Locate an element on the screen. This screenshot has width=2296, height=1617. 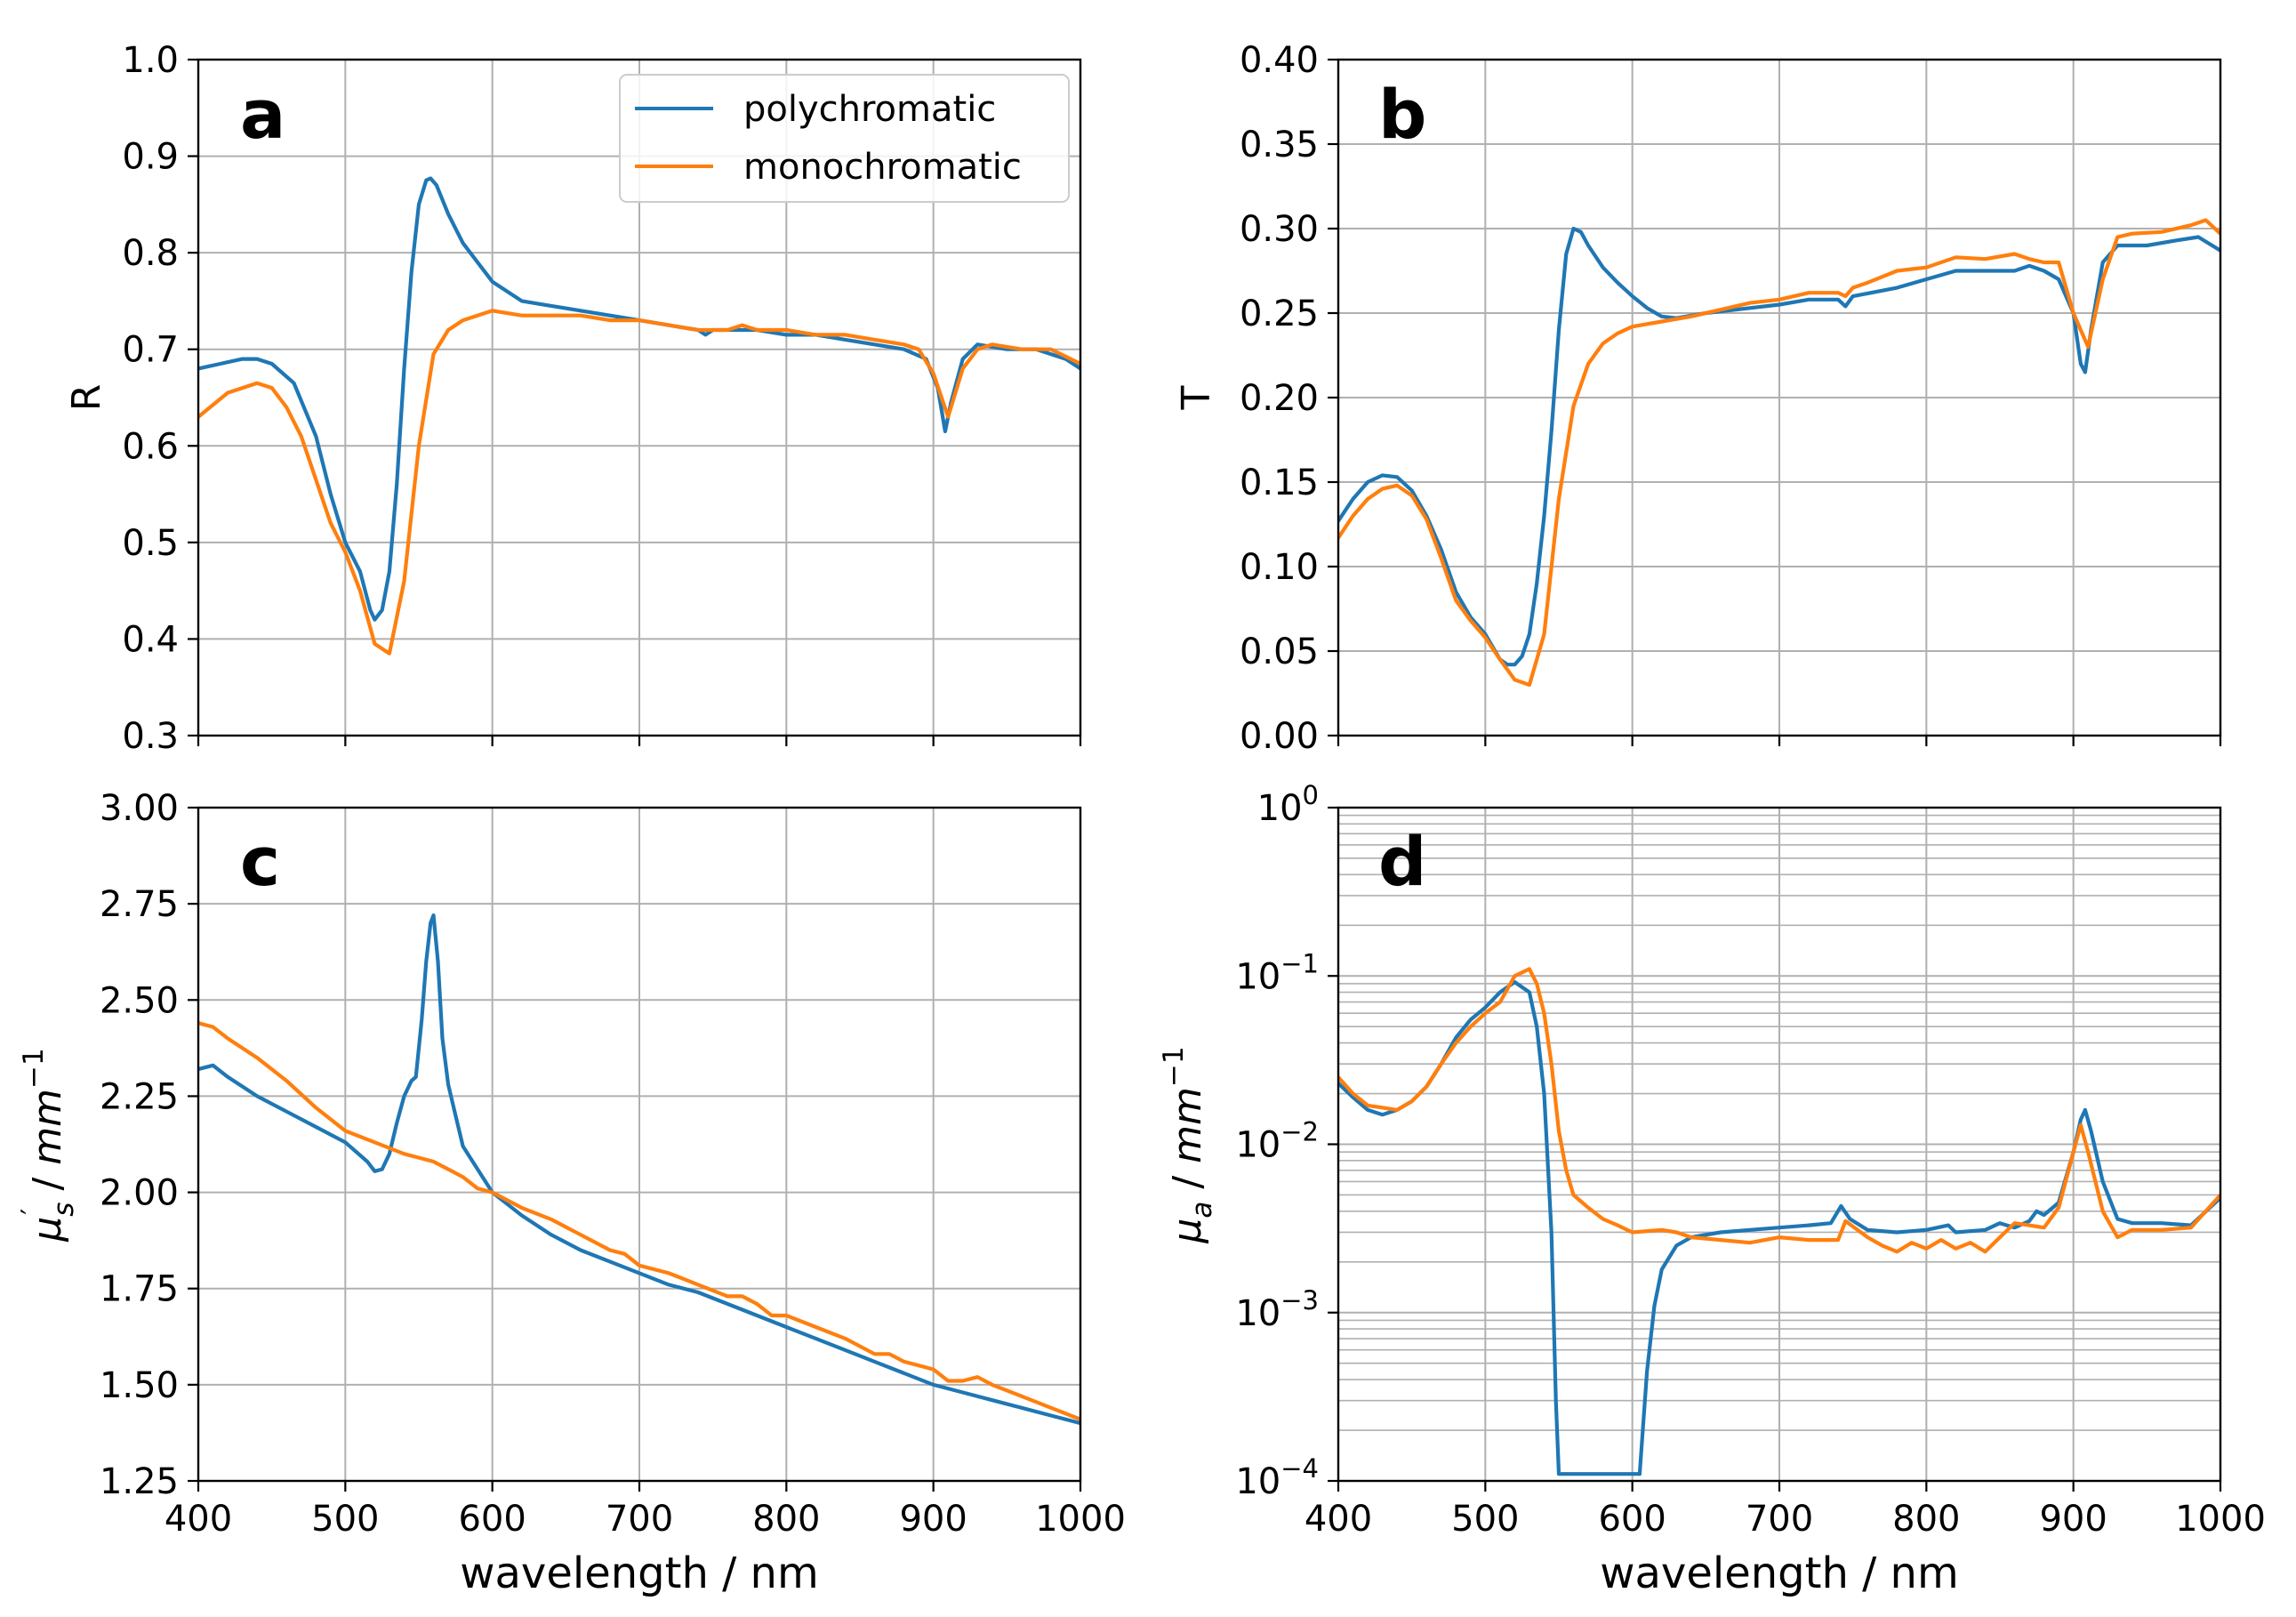
panel-d-y-tick-label: 10⁻¹ is located at coordinates (1277, 973).